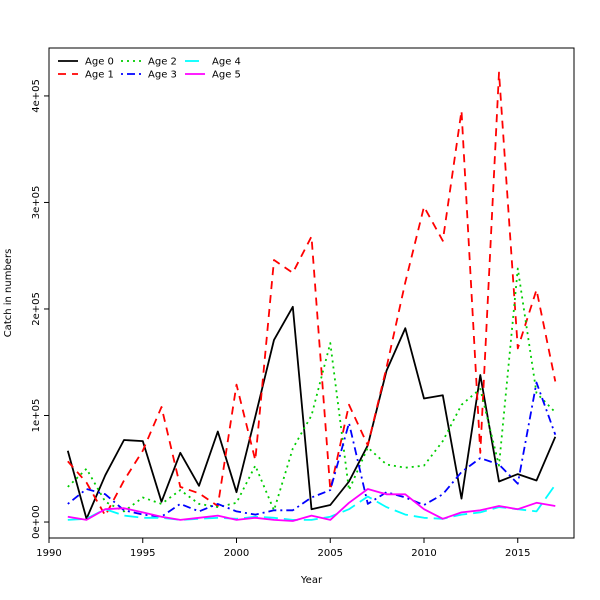  I want to click on x-tick-label: 2015, so click(517, 553).